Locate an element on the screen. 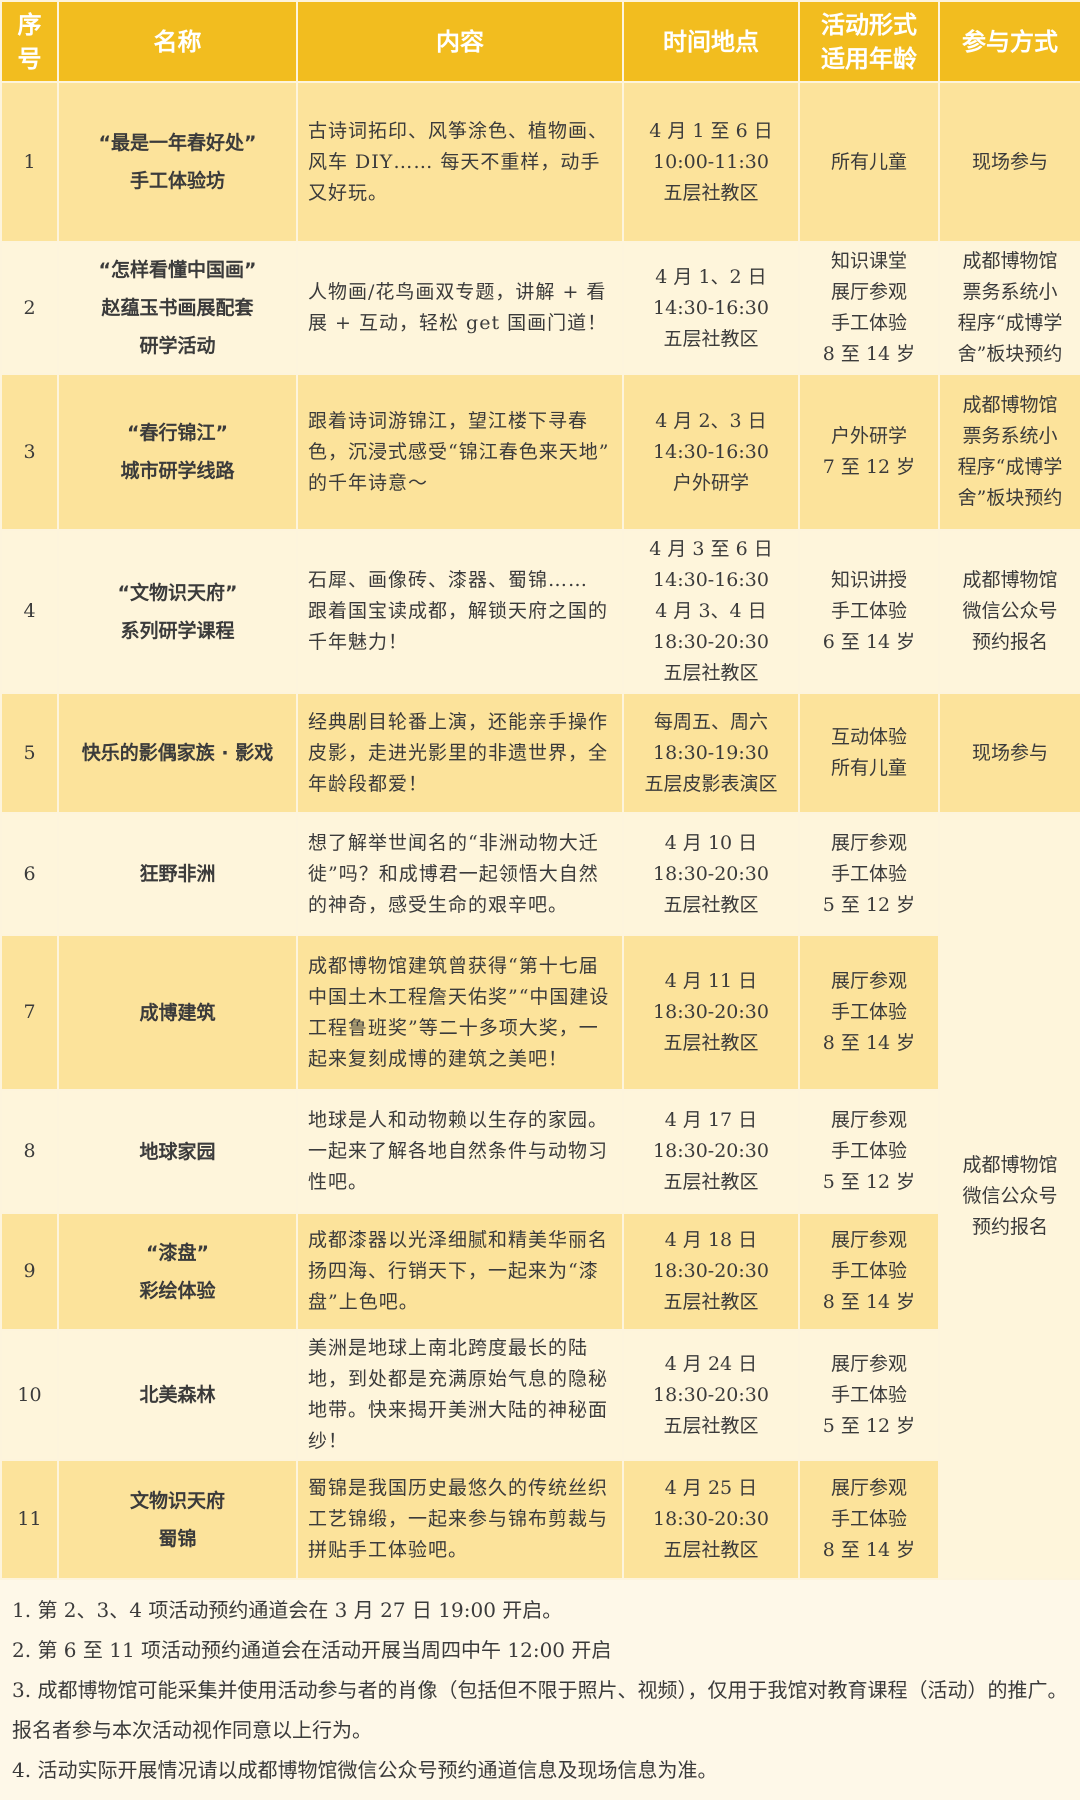 The height and width of the screenshot is (1800, 1080). cell-no: 8 is located at coordinates (29, 1151).